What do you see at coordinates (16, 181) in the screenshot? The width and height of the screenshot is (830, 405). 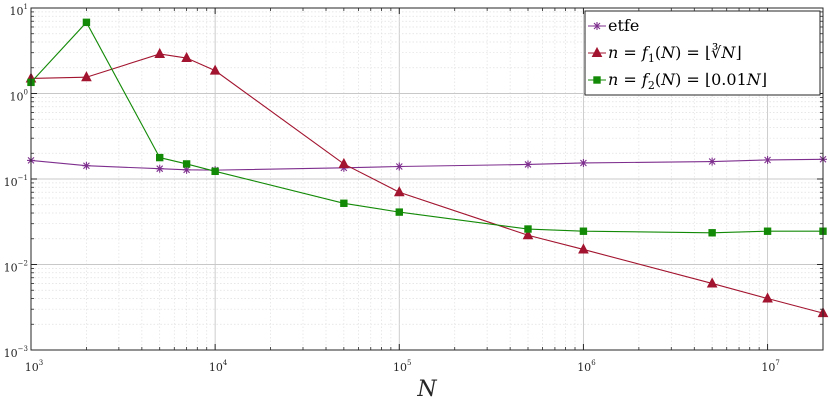 I see `y-tick-label: 10⁻¹` at bounding box center [16, 181].